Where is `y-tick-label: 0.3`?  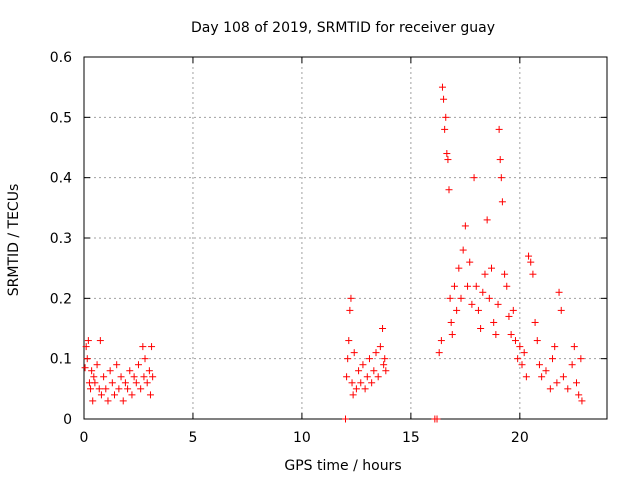 y-tick-label: 0.3 is located at coordinates (61, 239).